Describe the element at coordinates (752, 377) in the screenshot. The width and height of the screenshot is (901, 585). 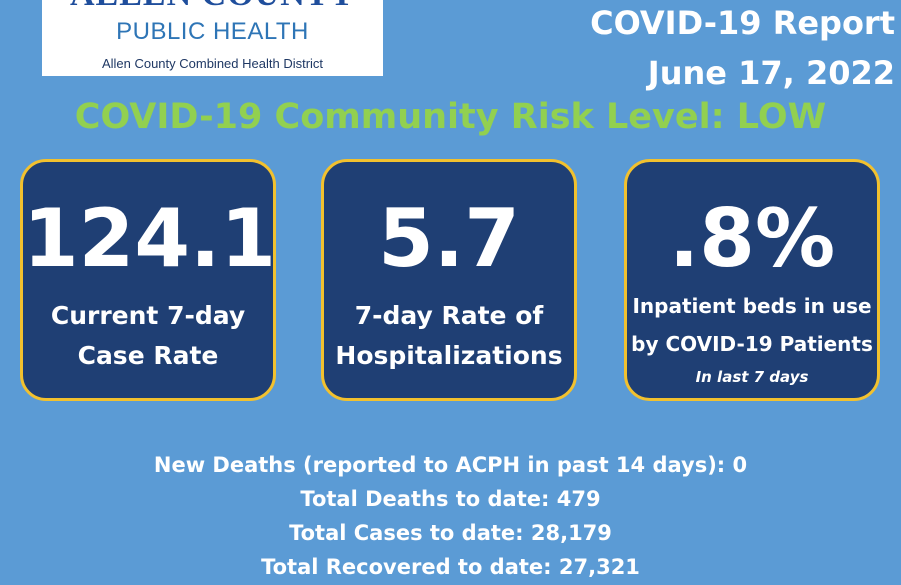
I see `inpatient-beds-note: In last 7 days` at that location.